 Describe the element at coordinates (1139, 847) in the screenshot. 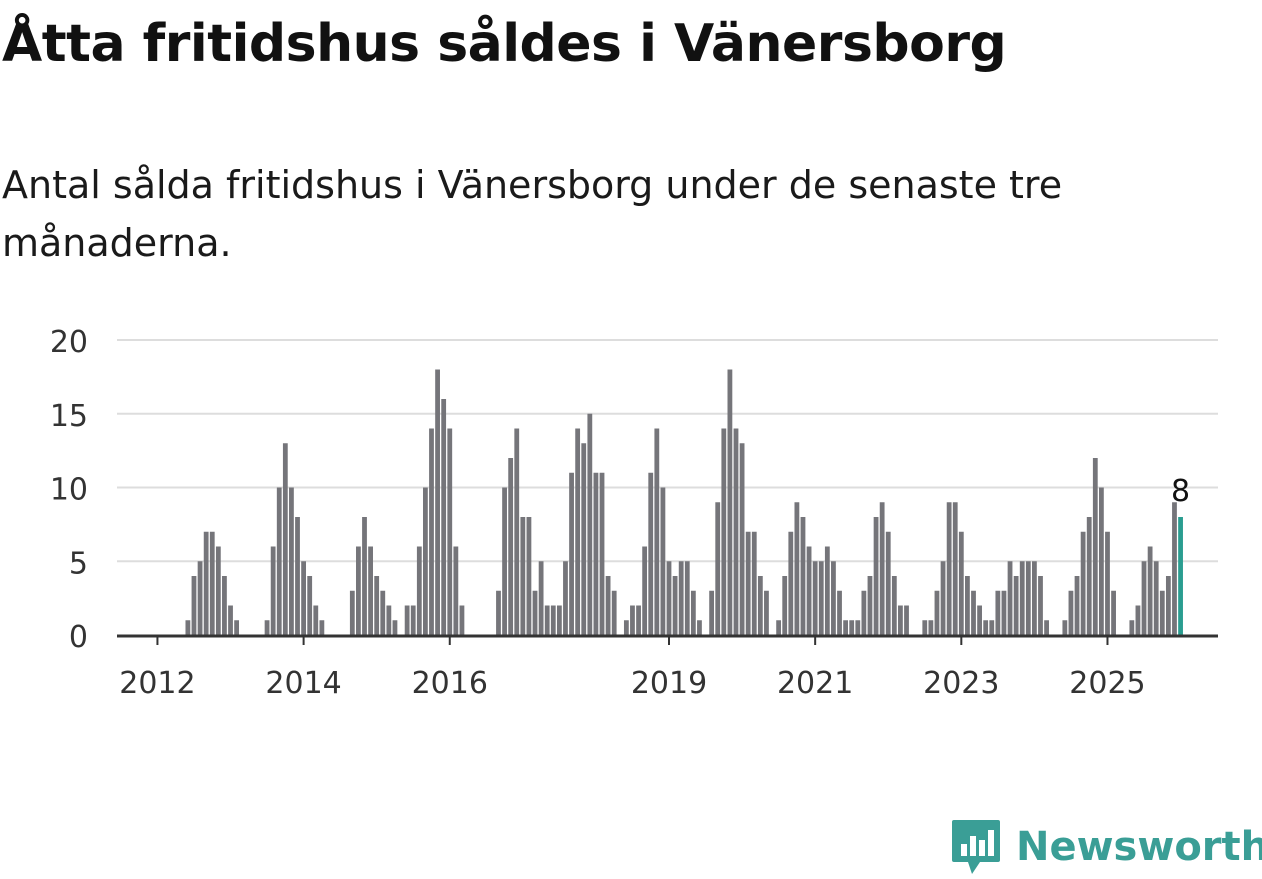

I see `brand-name: Newsworthy` at that location.